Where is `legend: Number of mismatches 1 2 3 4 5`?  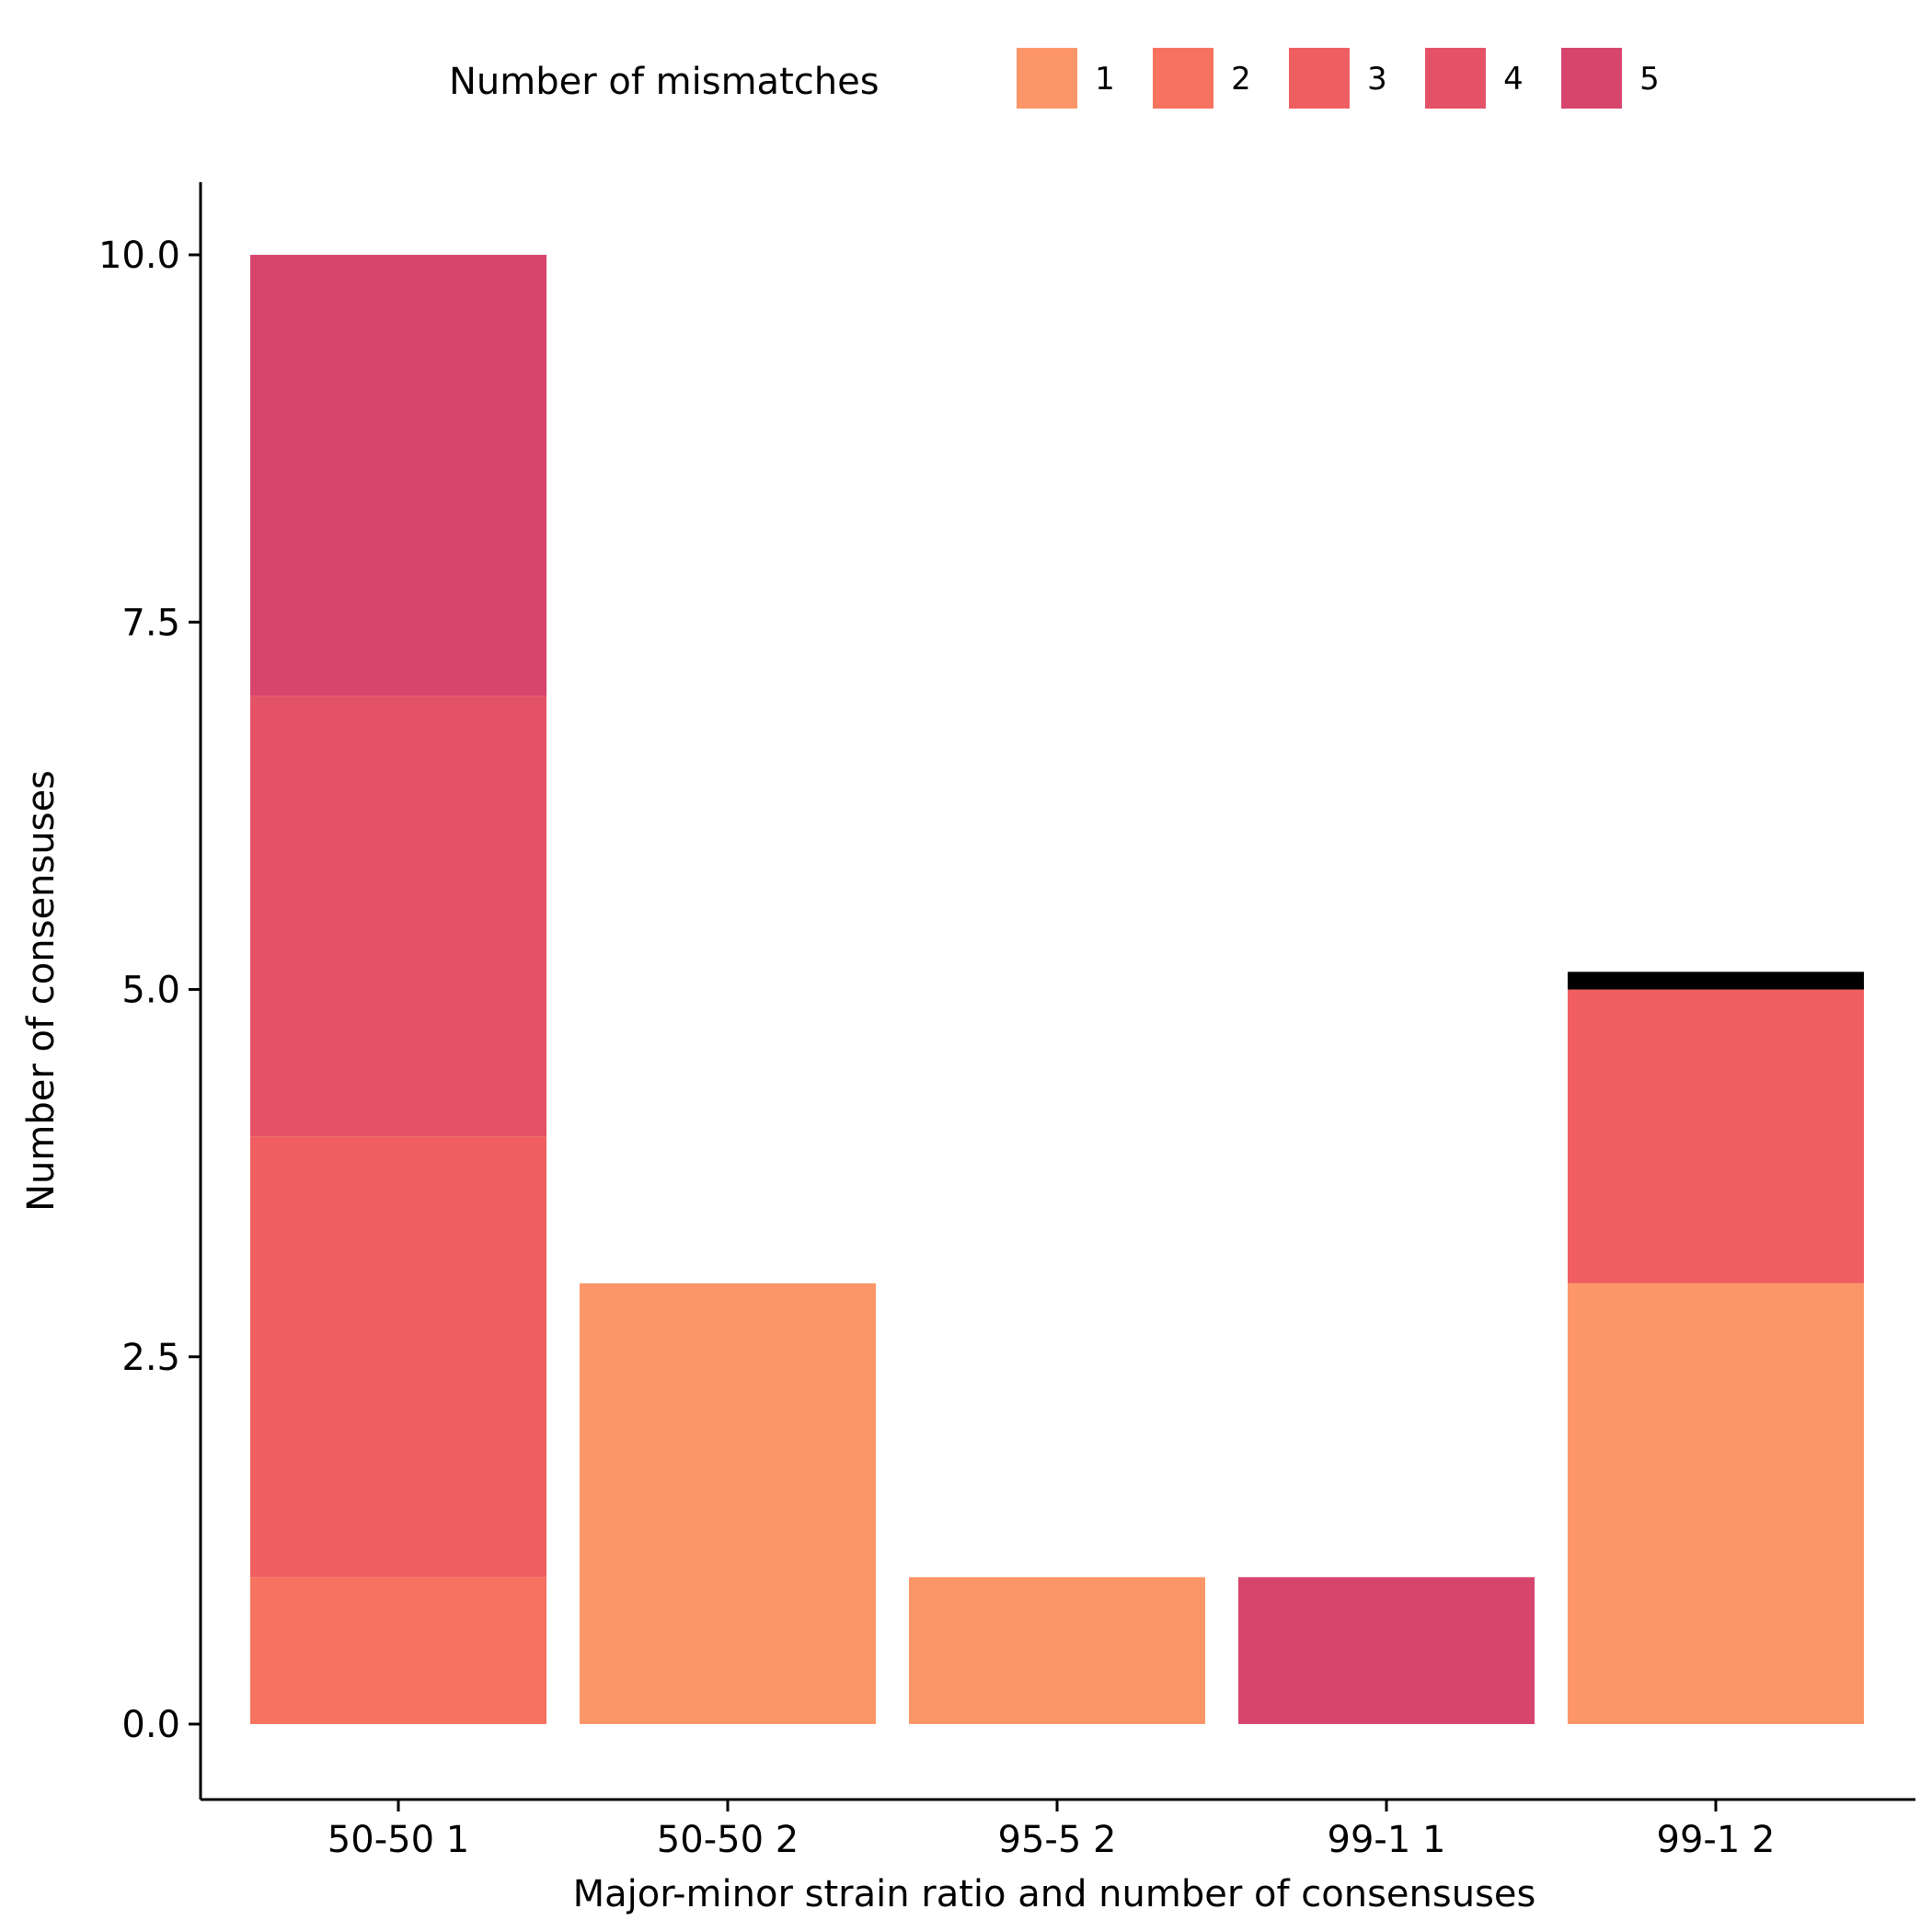 legend: Number of mismatches 1 2 3 4 5 is located at coordinates (1054, 78).